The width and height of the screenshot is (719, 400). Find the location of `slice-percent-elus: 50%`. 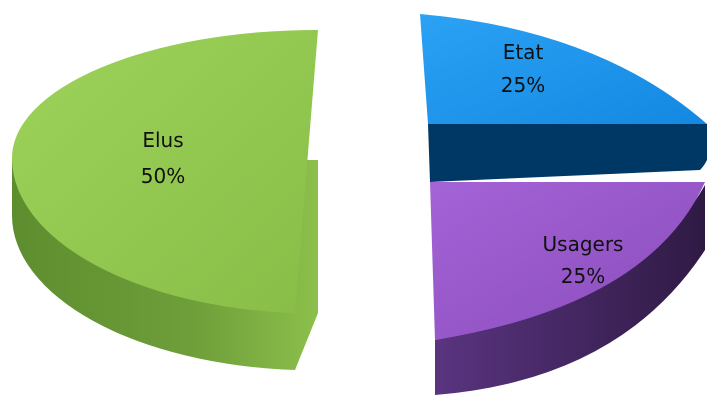

slice-percent-elus: 50% is located at coordinates (163, 176).